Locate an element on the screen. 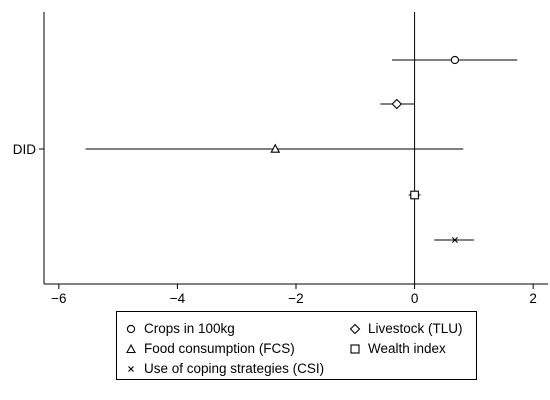  circle-marker-icon is located at coordinates (131, 329).